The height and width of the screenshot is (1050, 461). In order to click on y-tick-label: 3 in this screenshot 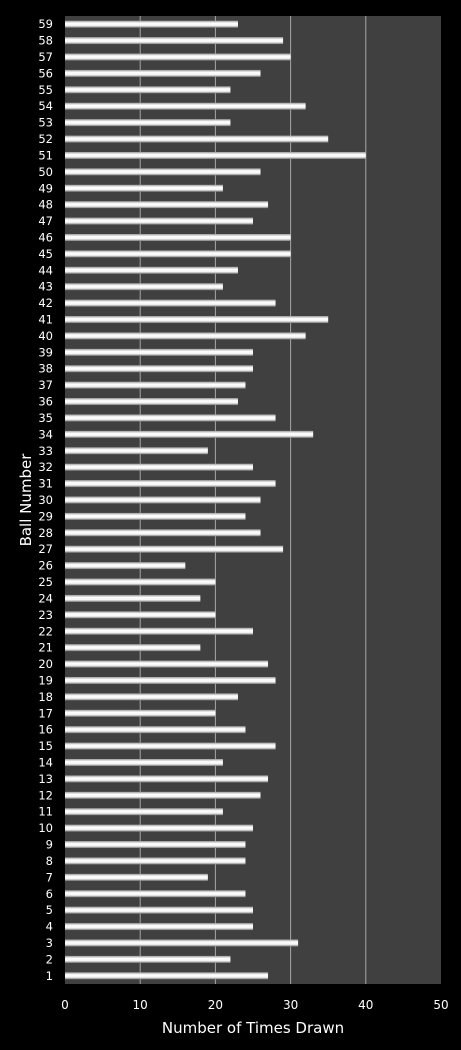, I will do `click(49, 943)`.